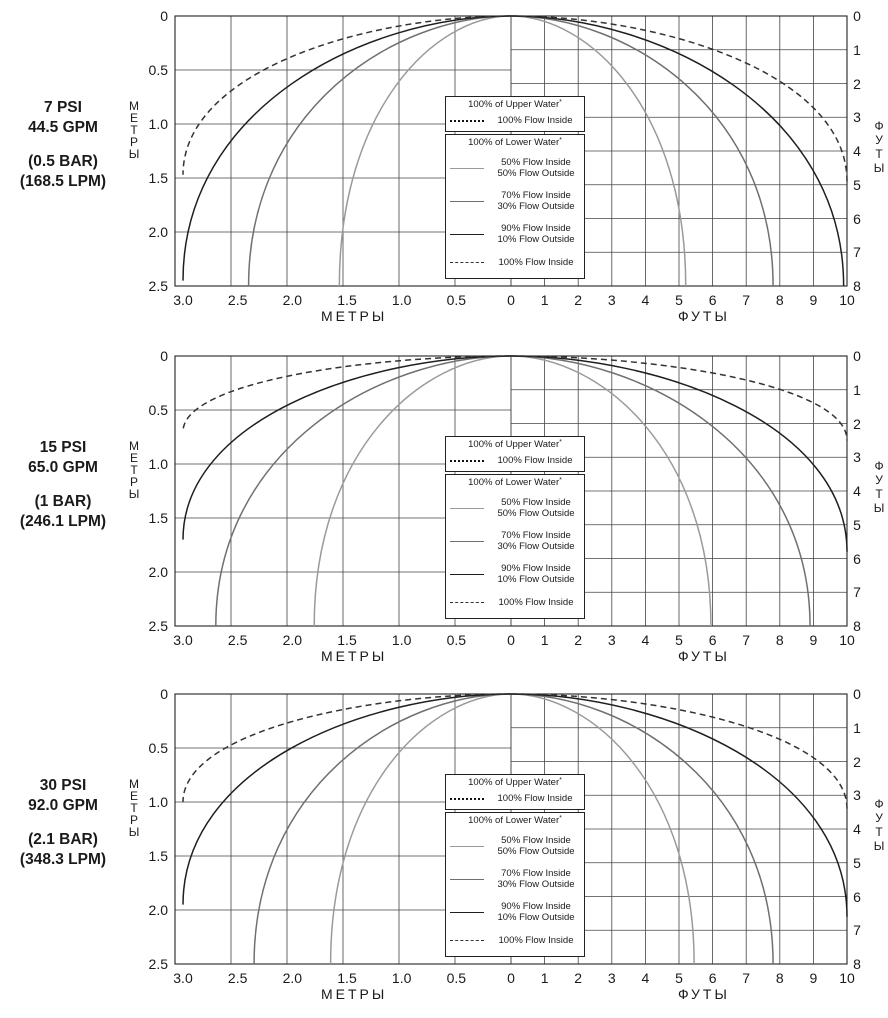  I want to click on x-right-tick-label: 8, so click(779, 978).